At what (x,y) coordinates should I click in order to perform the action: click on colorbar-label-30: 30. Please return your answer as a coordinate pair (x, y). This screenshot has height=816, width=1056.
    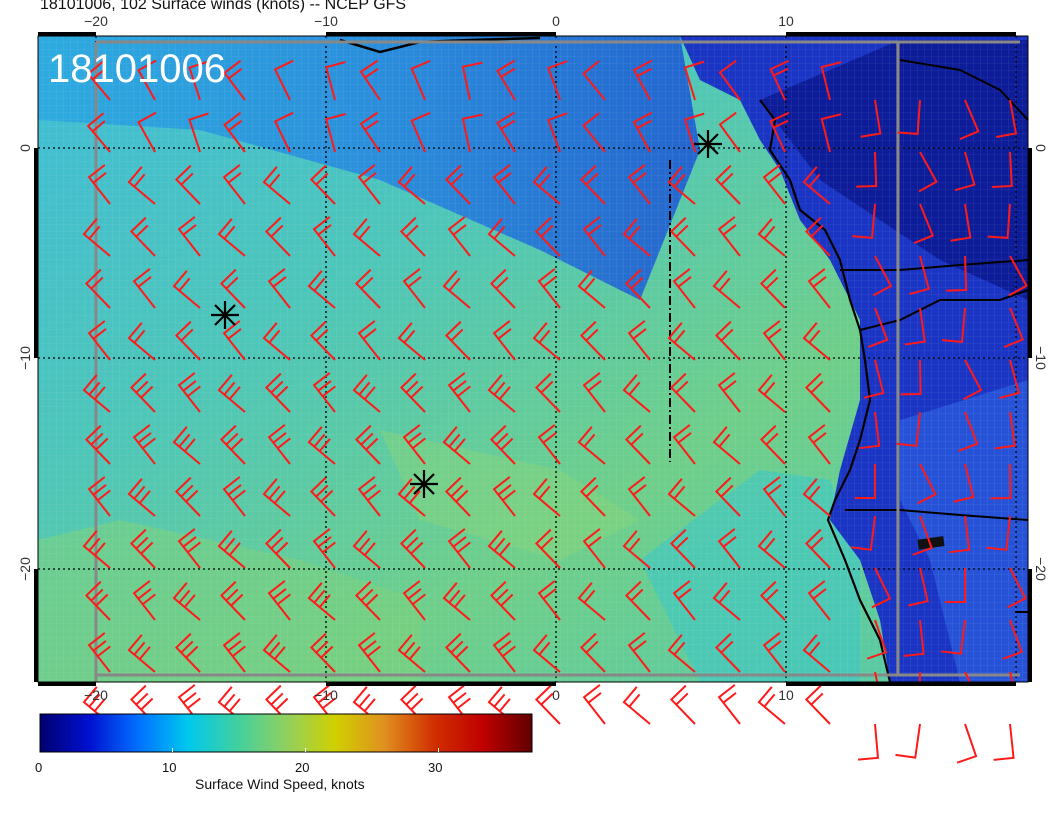
    Looking at the image, I should click on (435, 767).